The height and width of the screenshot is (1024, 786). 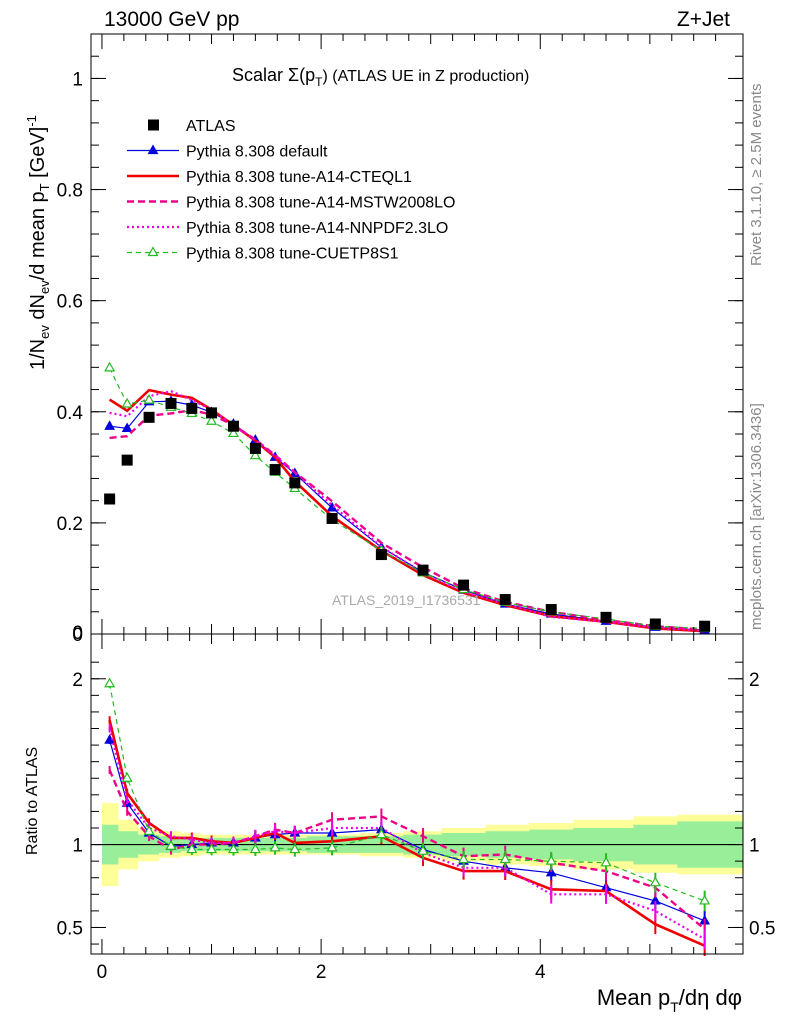 I want to click on rivet-label: Rivet 3.1.10, ≥ 2.5M events, so click(x=756, y=175).